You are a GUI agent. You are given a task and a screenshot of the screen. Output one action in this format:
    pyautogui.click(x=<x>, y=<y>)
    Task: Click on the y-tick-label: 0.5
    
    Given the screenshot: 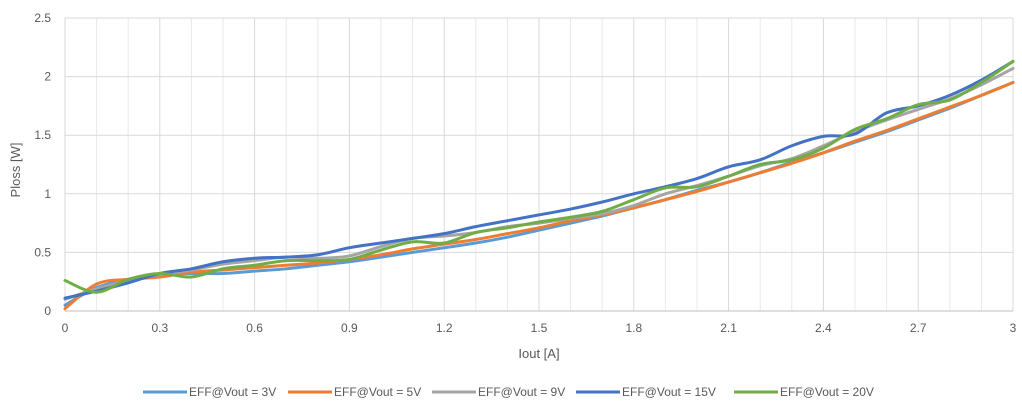 What is the action you would take?
    pyautogui.click(x=42, y=252)
    